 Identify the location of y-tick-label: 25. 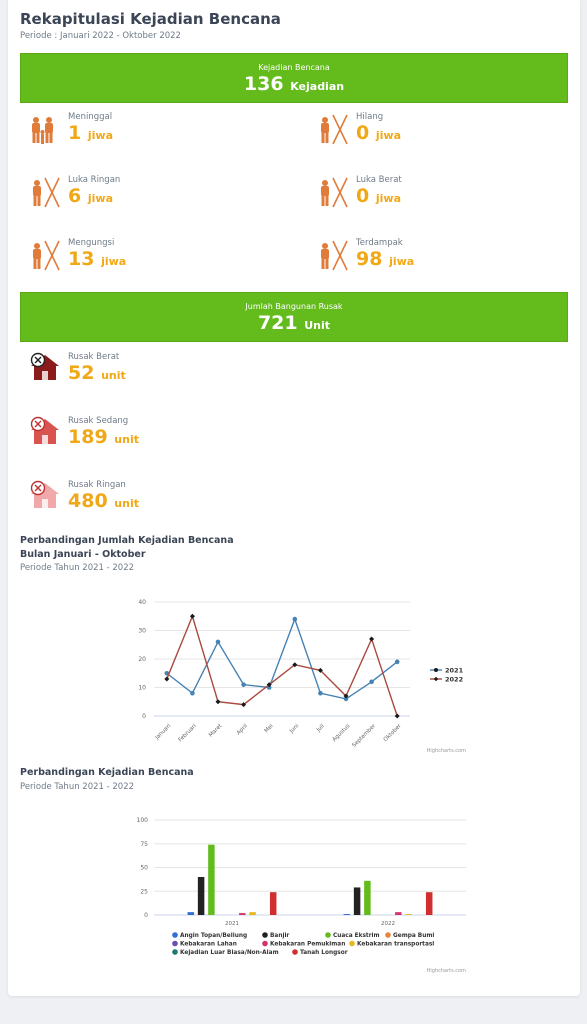
(144, 891).